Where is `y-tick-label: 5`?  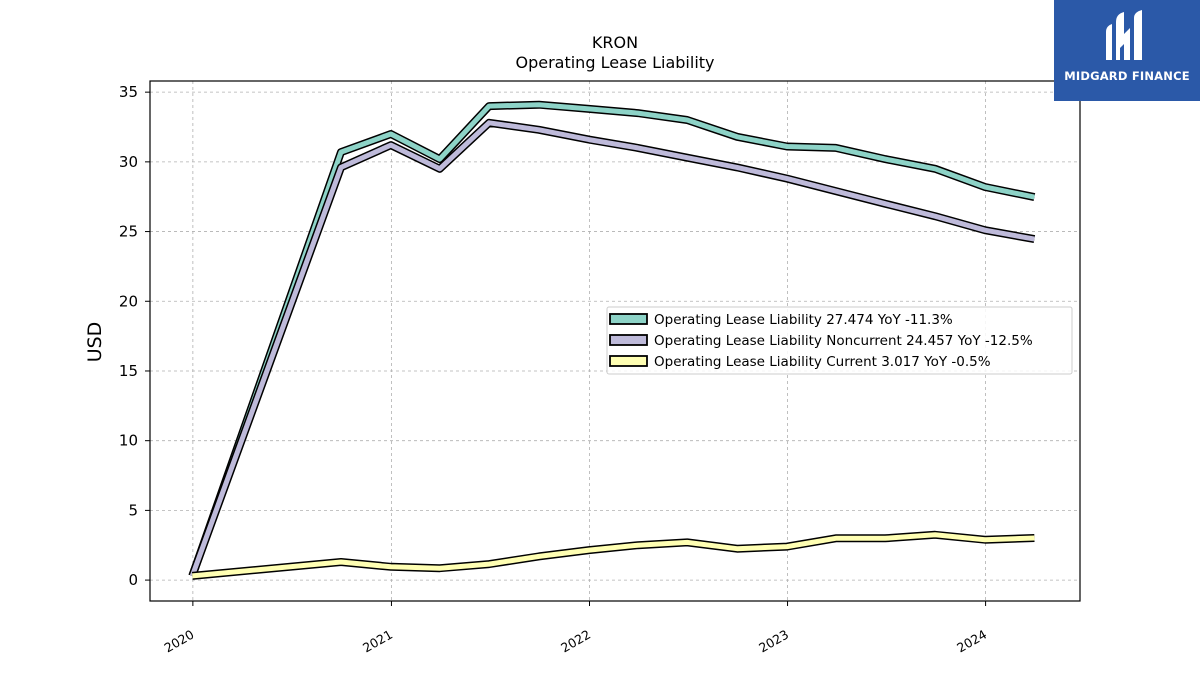 y-tick-label: 5 is located at coordinates (133, 510).